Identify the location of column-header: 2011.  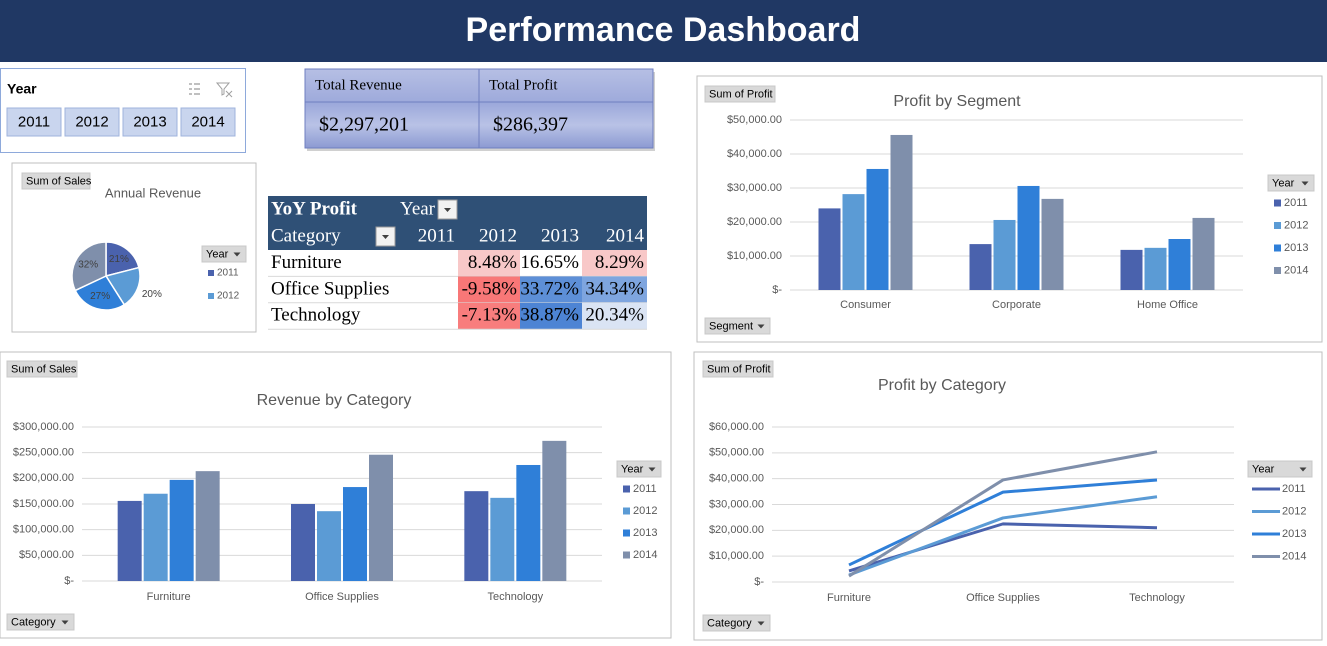
(436, 235).